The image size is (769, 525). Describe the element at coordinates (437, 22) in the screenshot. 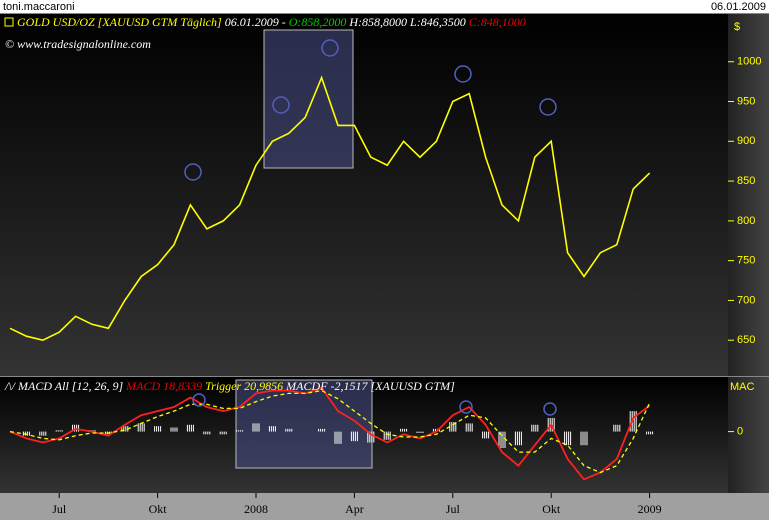

I see `low: L:846,3500` at that location.